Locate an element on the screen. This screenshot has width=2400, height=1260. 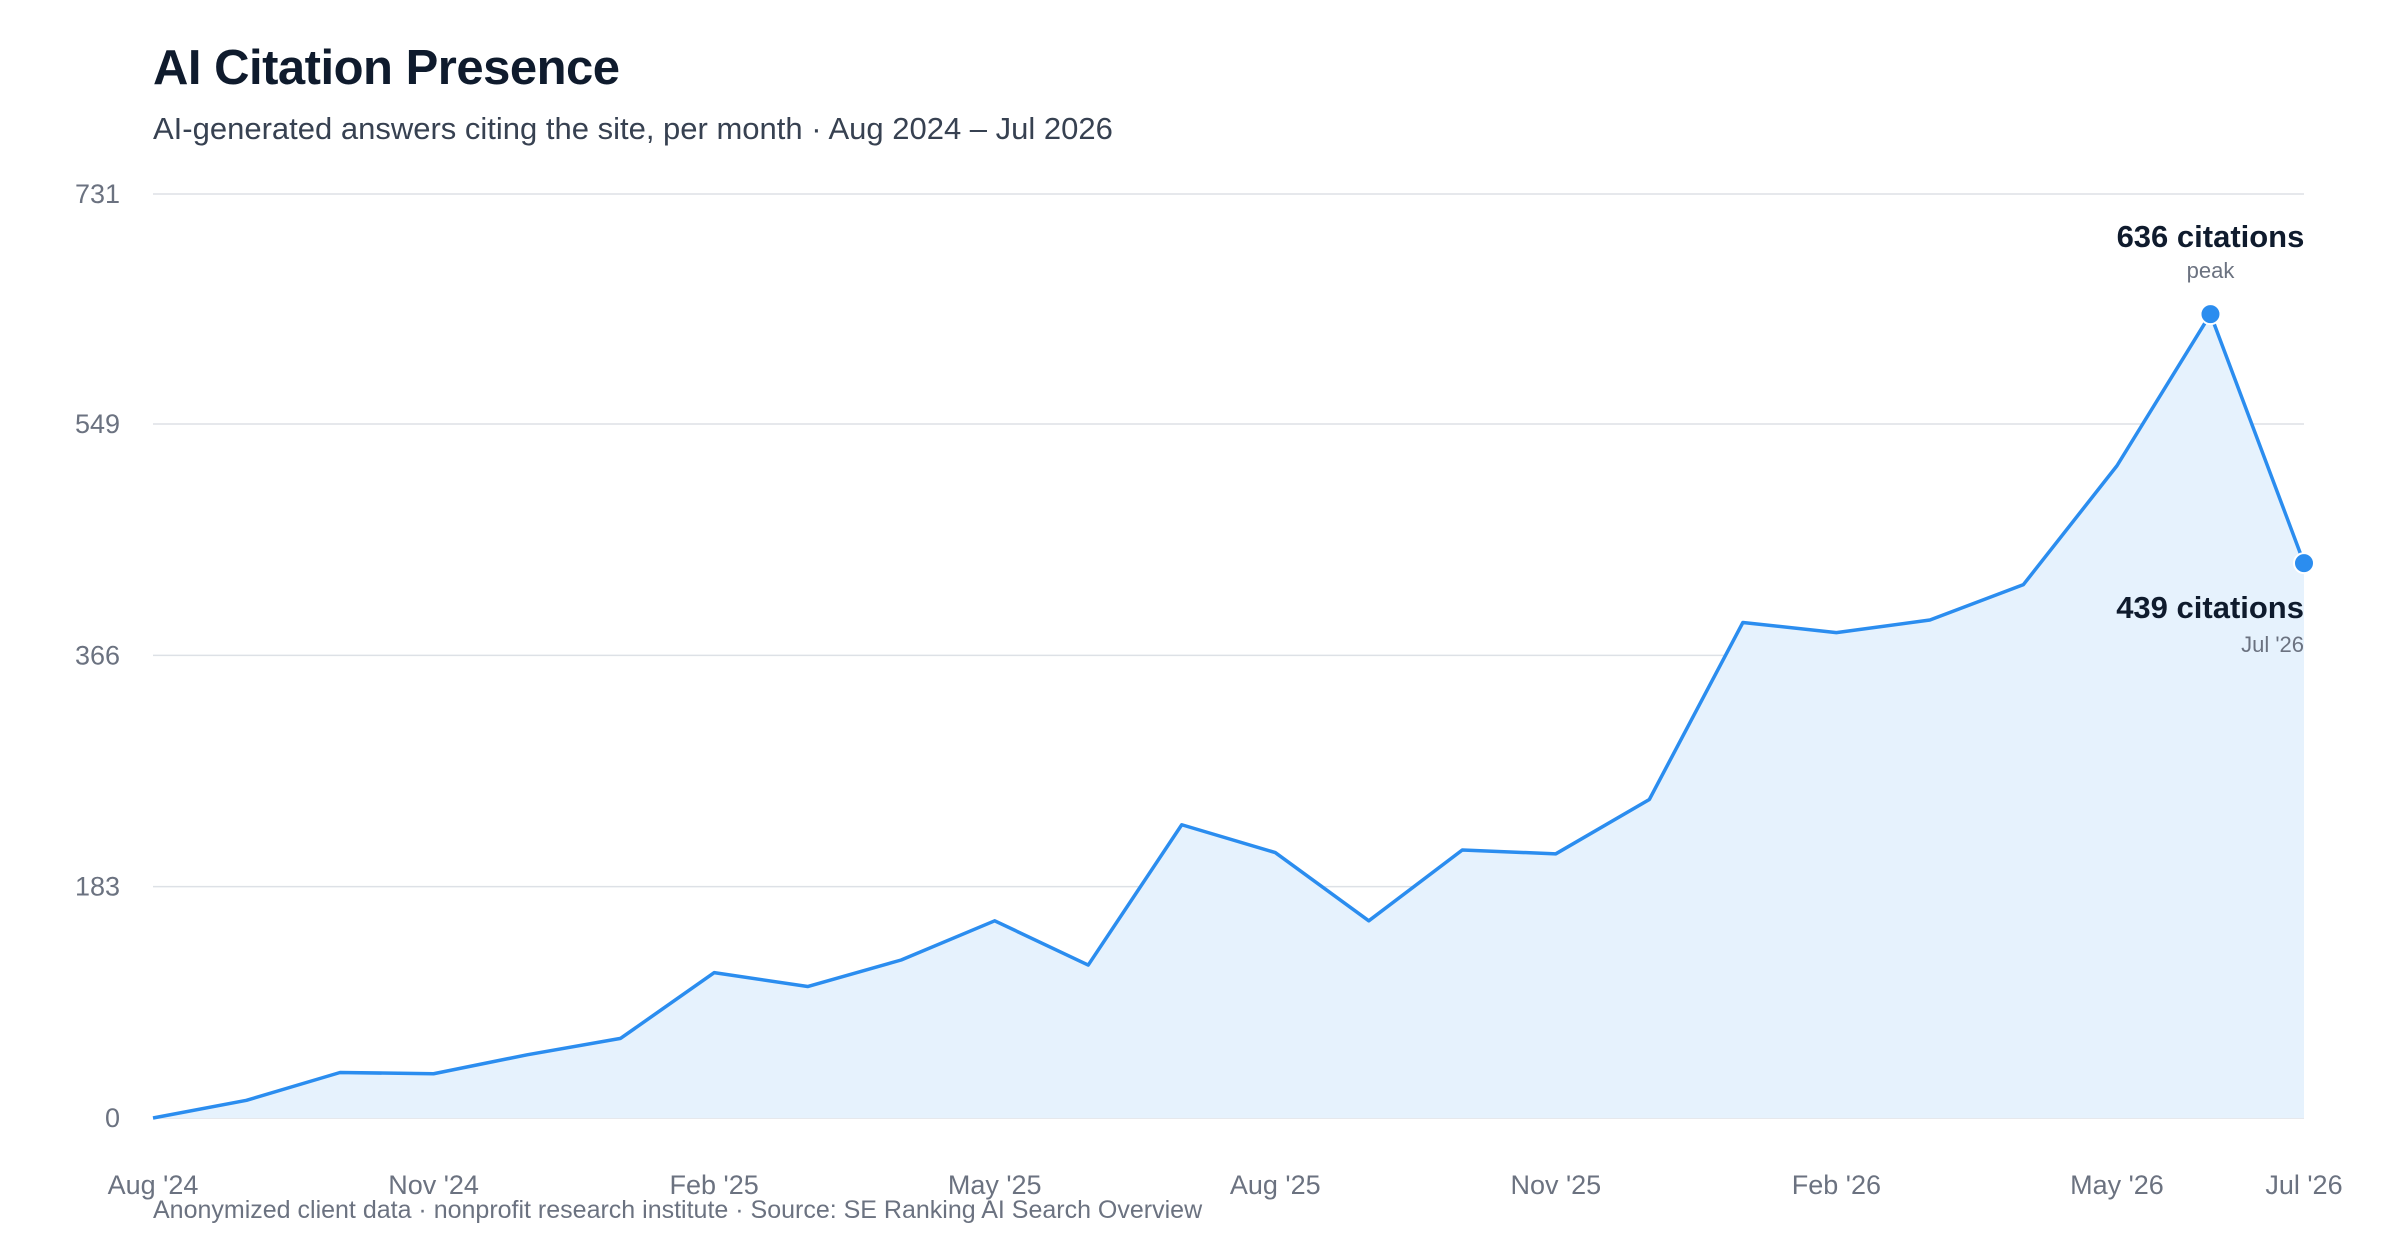
annotation-sublabel: Jul '26 is located at coordinates (2272, 644).